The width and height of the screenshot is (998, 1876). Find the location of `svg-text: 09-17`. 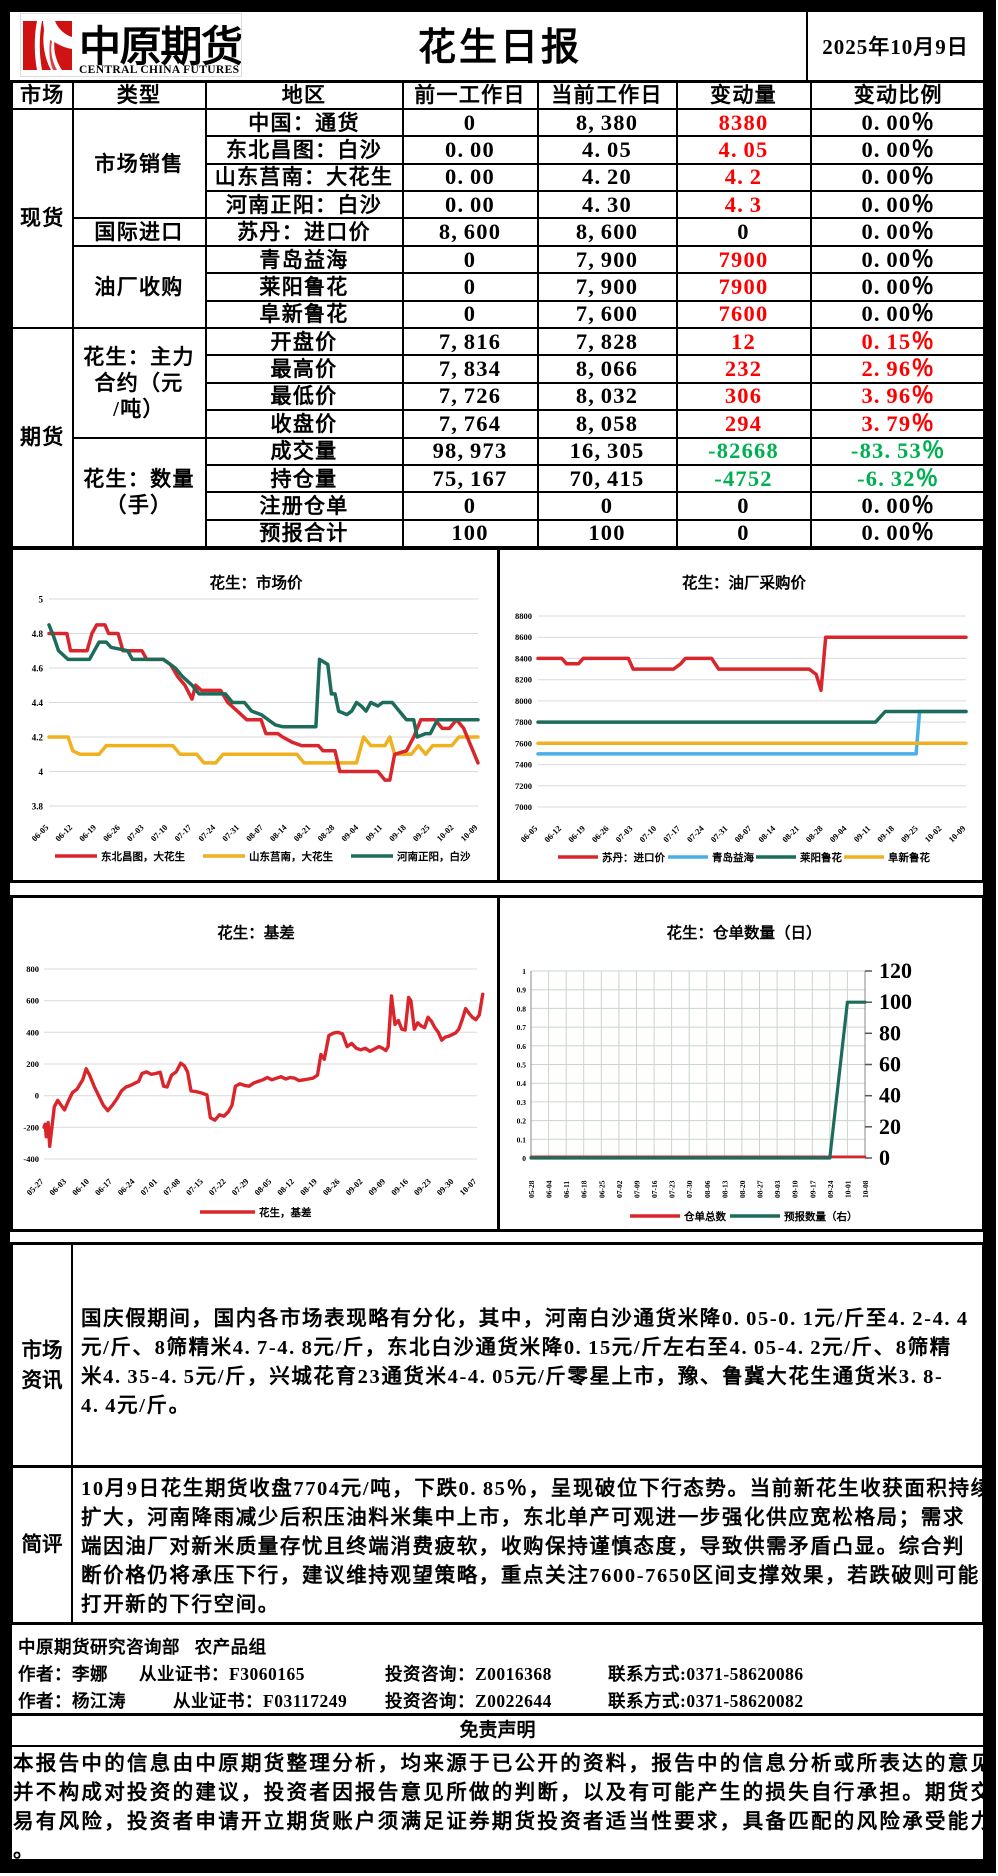

svg-text: 09-17 is located at coordinates (812, 1189).